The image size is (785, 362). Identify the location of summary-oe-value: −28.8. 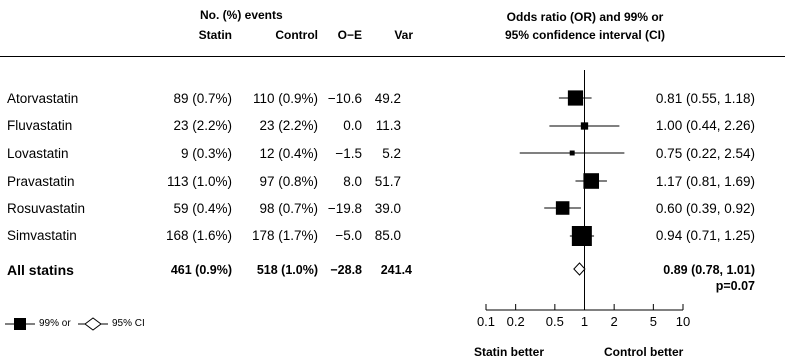
(346, 270).